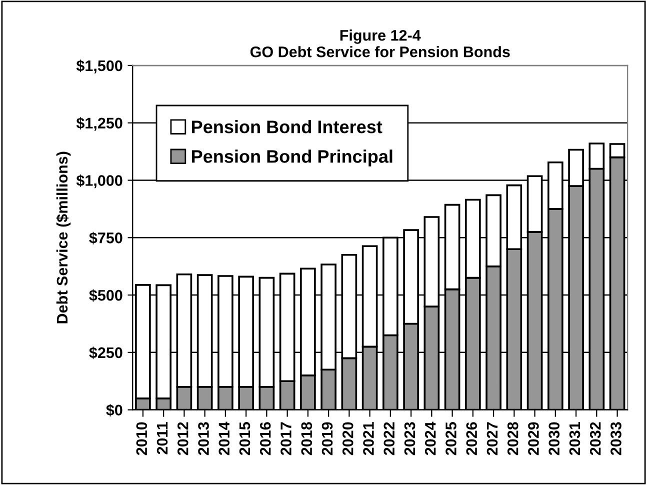 This screenshot has width=647, height=485. I want to click on y-tick-label: $0, so click(114, 410).